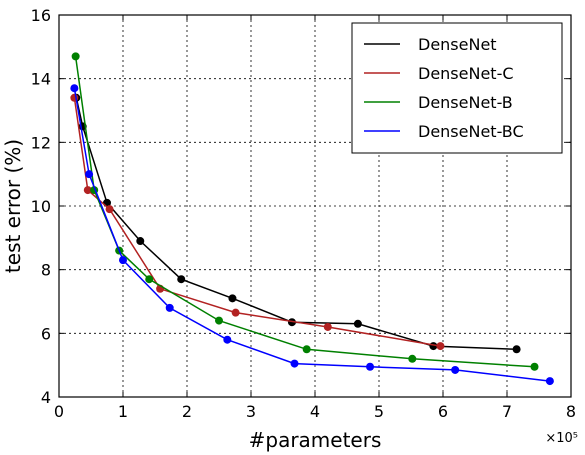 This screenshot has height=455, width=585. Describe the element at coordinates (379, 411) in the screenshot. I see `x-tick-label: 5` at that location.